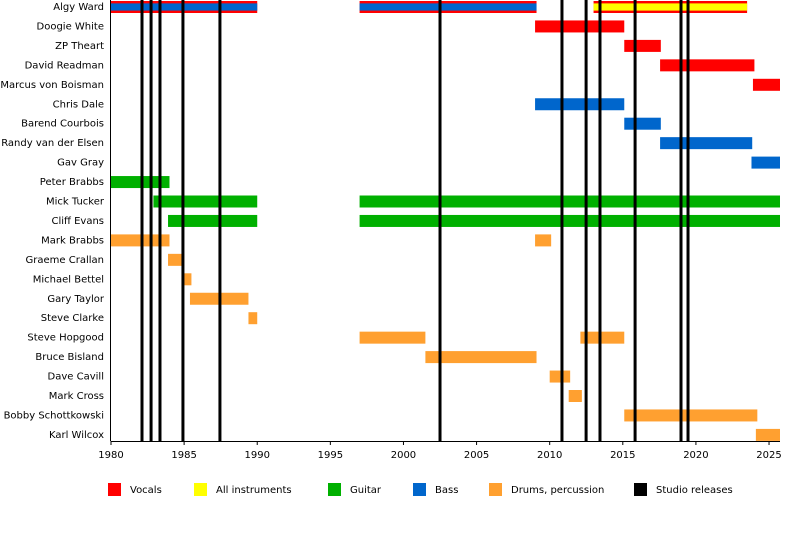 The image size is (800, 544). Describe the element at coordinates (110, 455) in the screenshot. I see `x-tick-label: 1980` at that location.